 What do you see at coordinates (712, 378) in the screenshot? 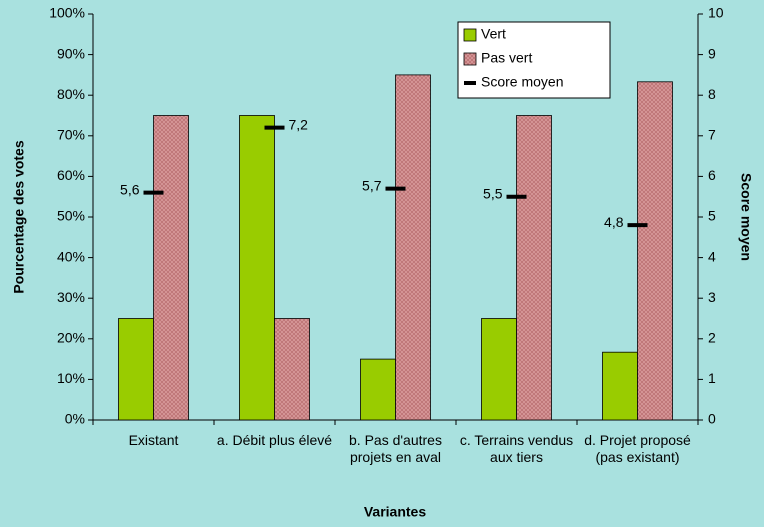
I see `y2-tick-label: 1` at bounding box center [712, 378].